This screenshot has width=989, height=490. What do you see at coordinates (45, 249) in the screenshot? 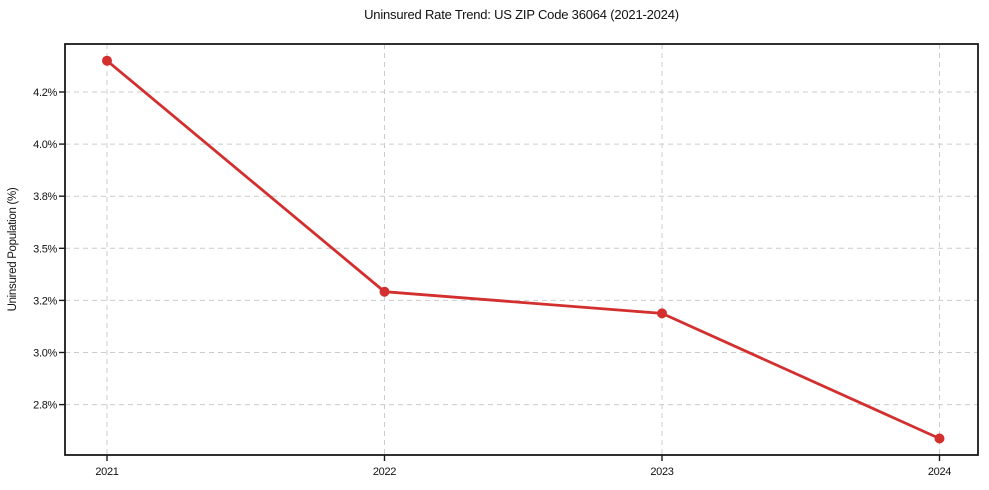
I see `y-tick-label: 3.5%` at bounding box center [45, 249].